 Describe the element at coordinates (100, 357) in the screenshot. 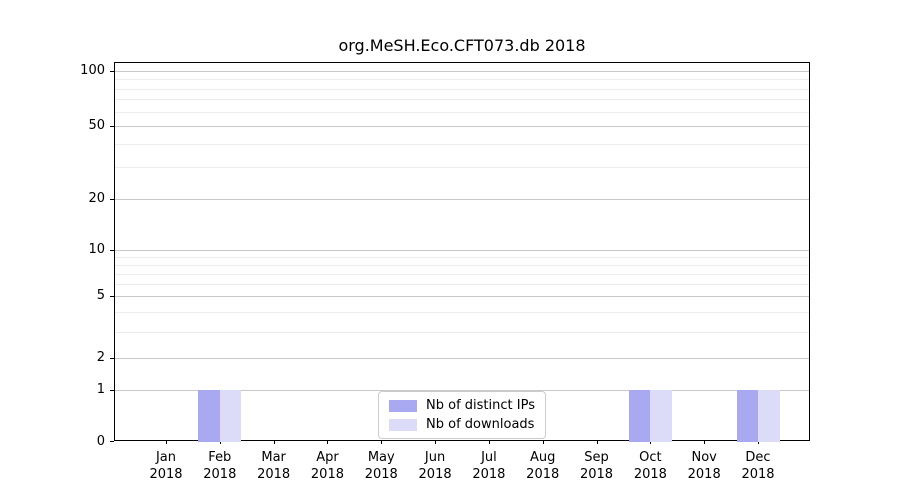

I see `y-tick-label: 2` at that location.